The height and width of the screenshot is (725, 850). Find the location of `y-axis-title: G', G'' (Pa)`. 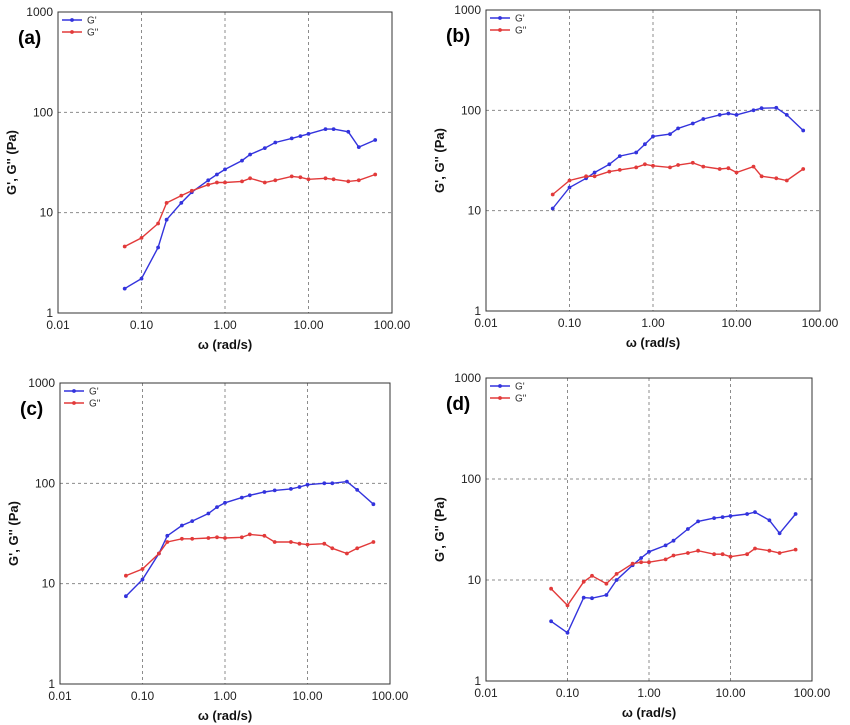

y-axis-title: G', G'' (Pa) is located at coordinates (439, 160).